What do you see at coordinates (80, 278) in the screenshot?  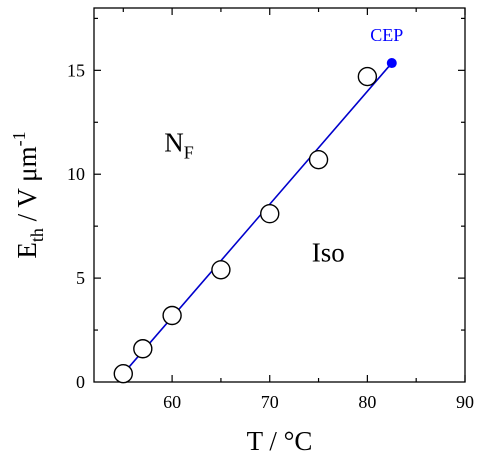 I see `y-tick-label: 5` at bounding box center [80, 278].